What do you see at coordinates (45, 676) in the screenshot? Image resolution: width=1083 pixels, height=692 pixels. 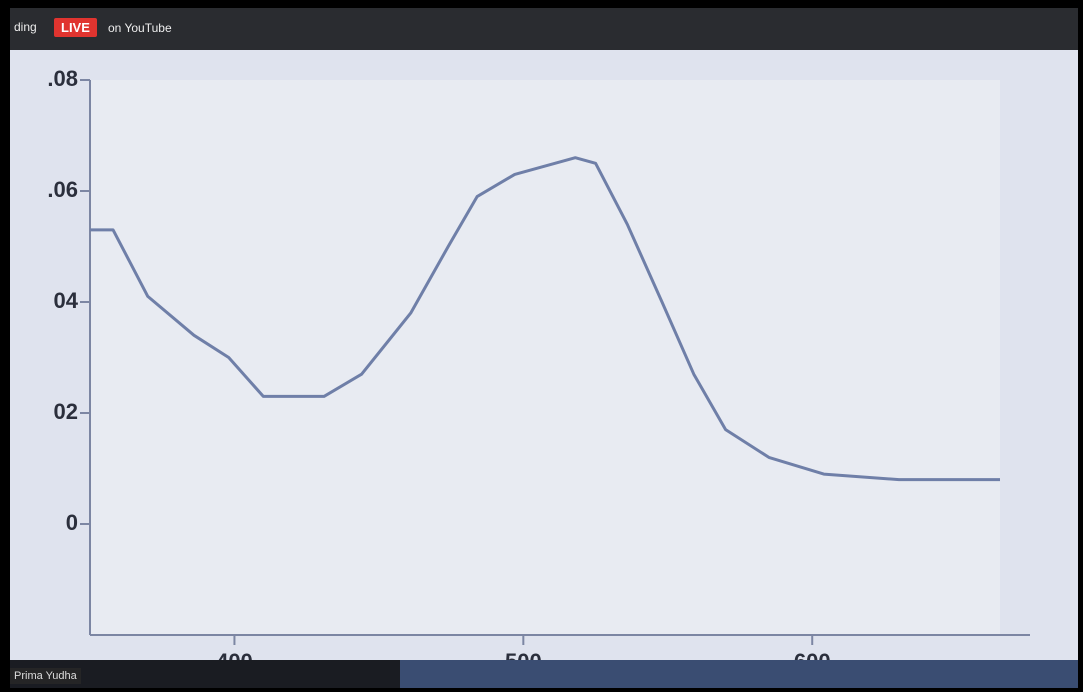 I see `participant-name: Prima Yudha` at bounding box center [45, 676].